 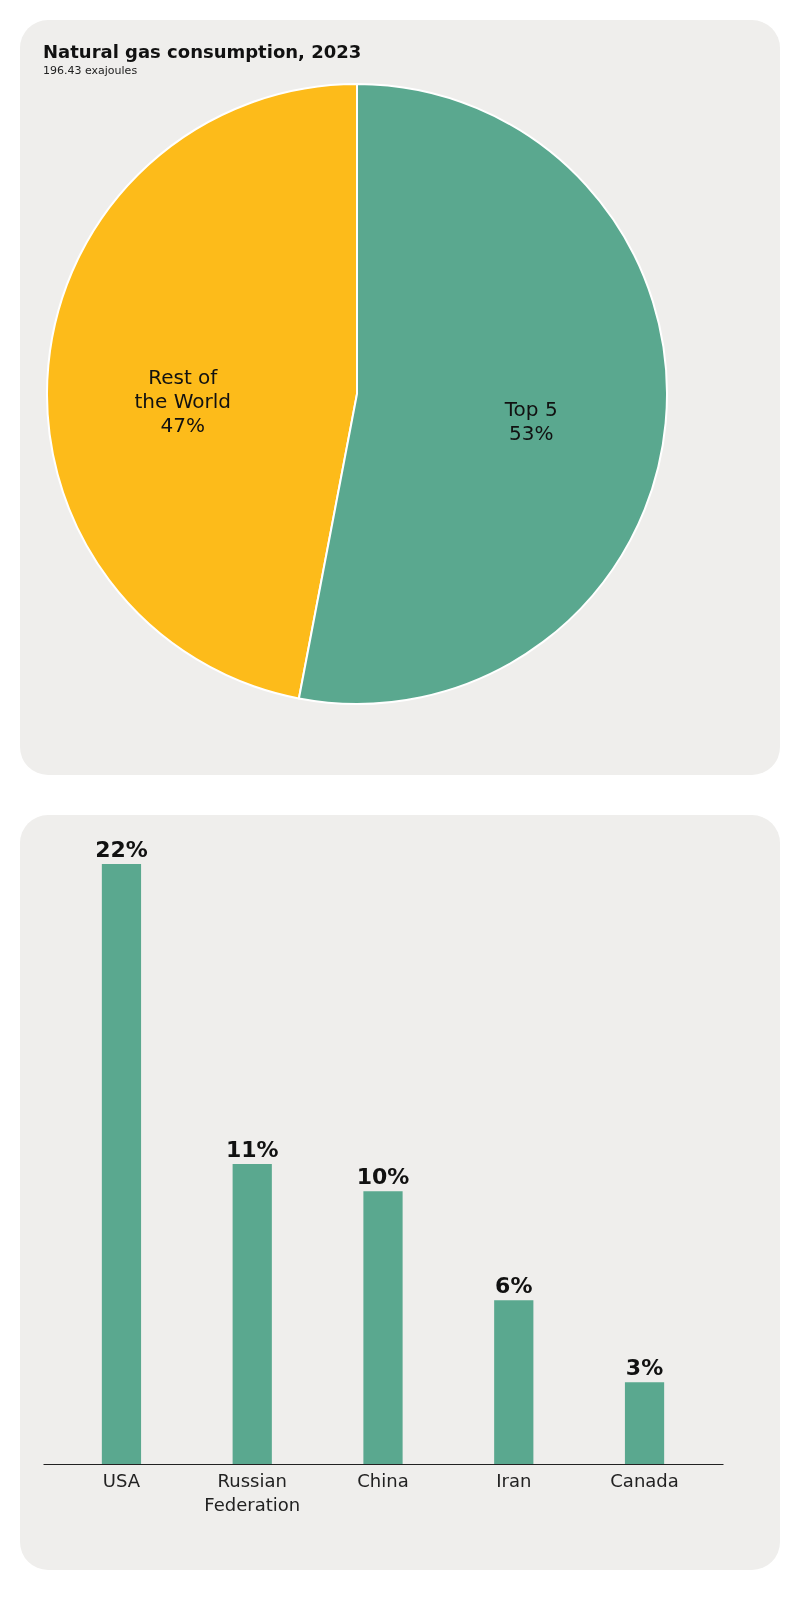 What do you see at coordinates (182, 424) in the screenshot?
I see `data-label: 47%` at bounding box center [182, 424].